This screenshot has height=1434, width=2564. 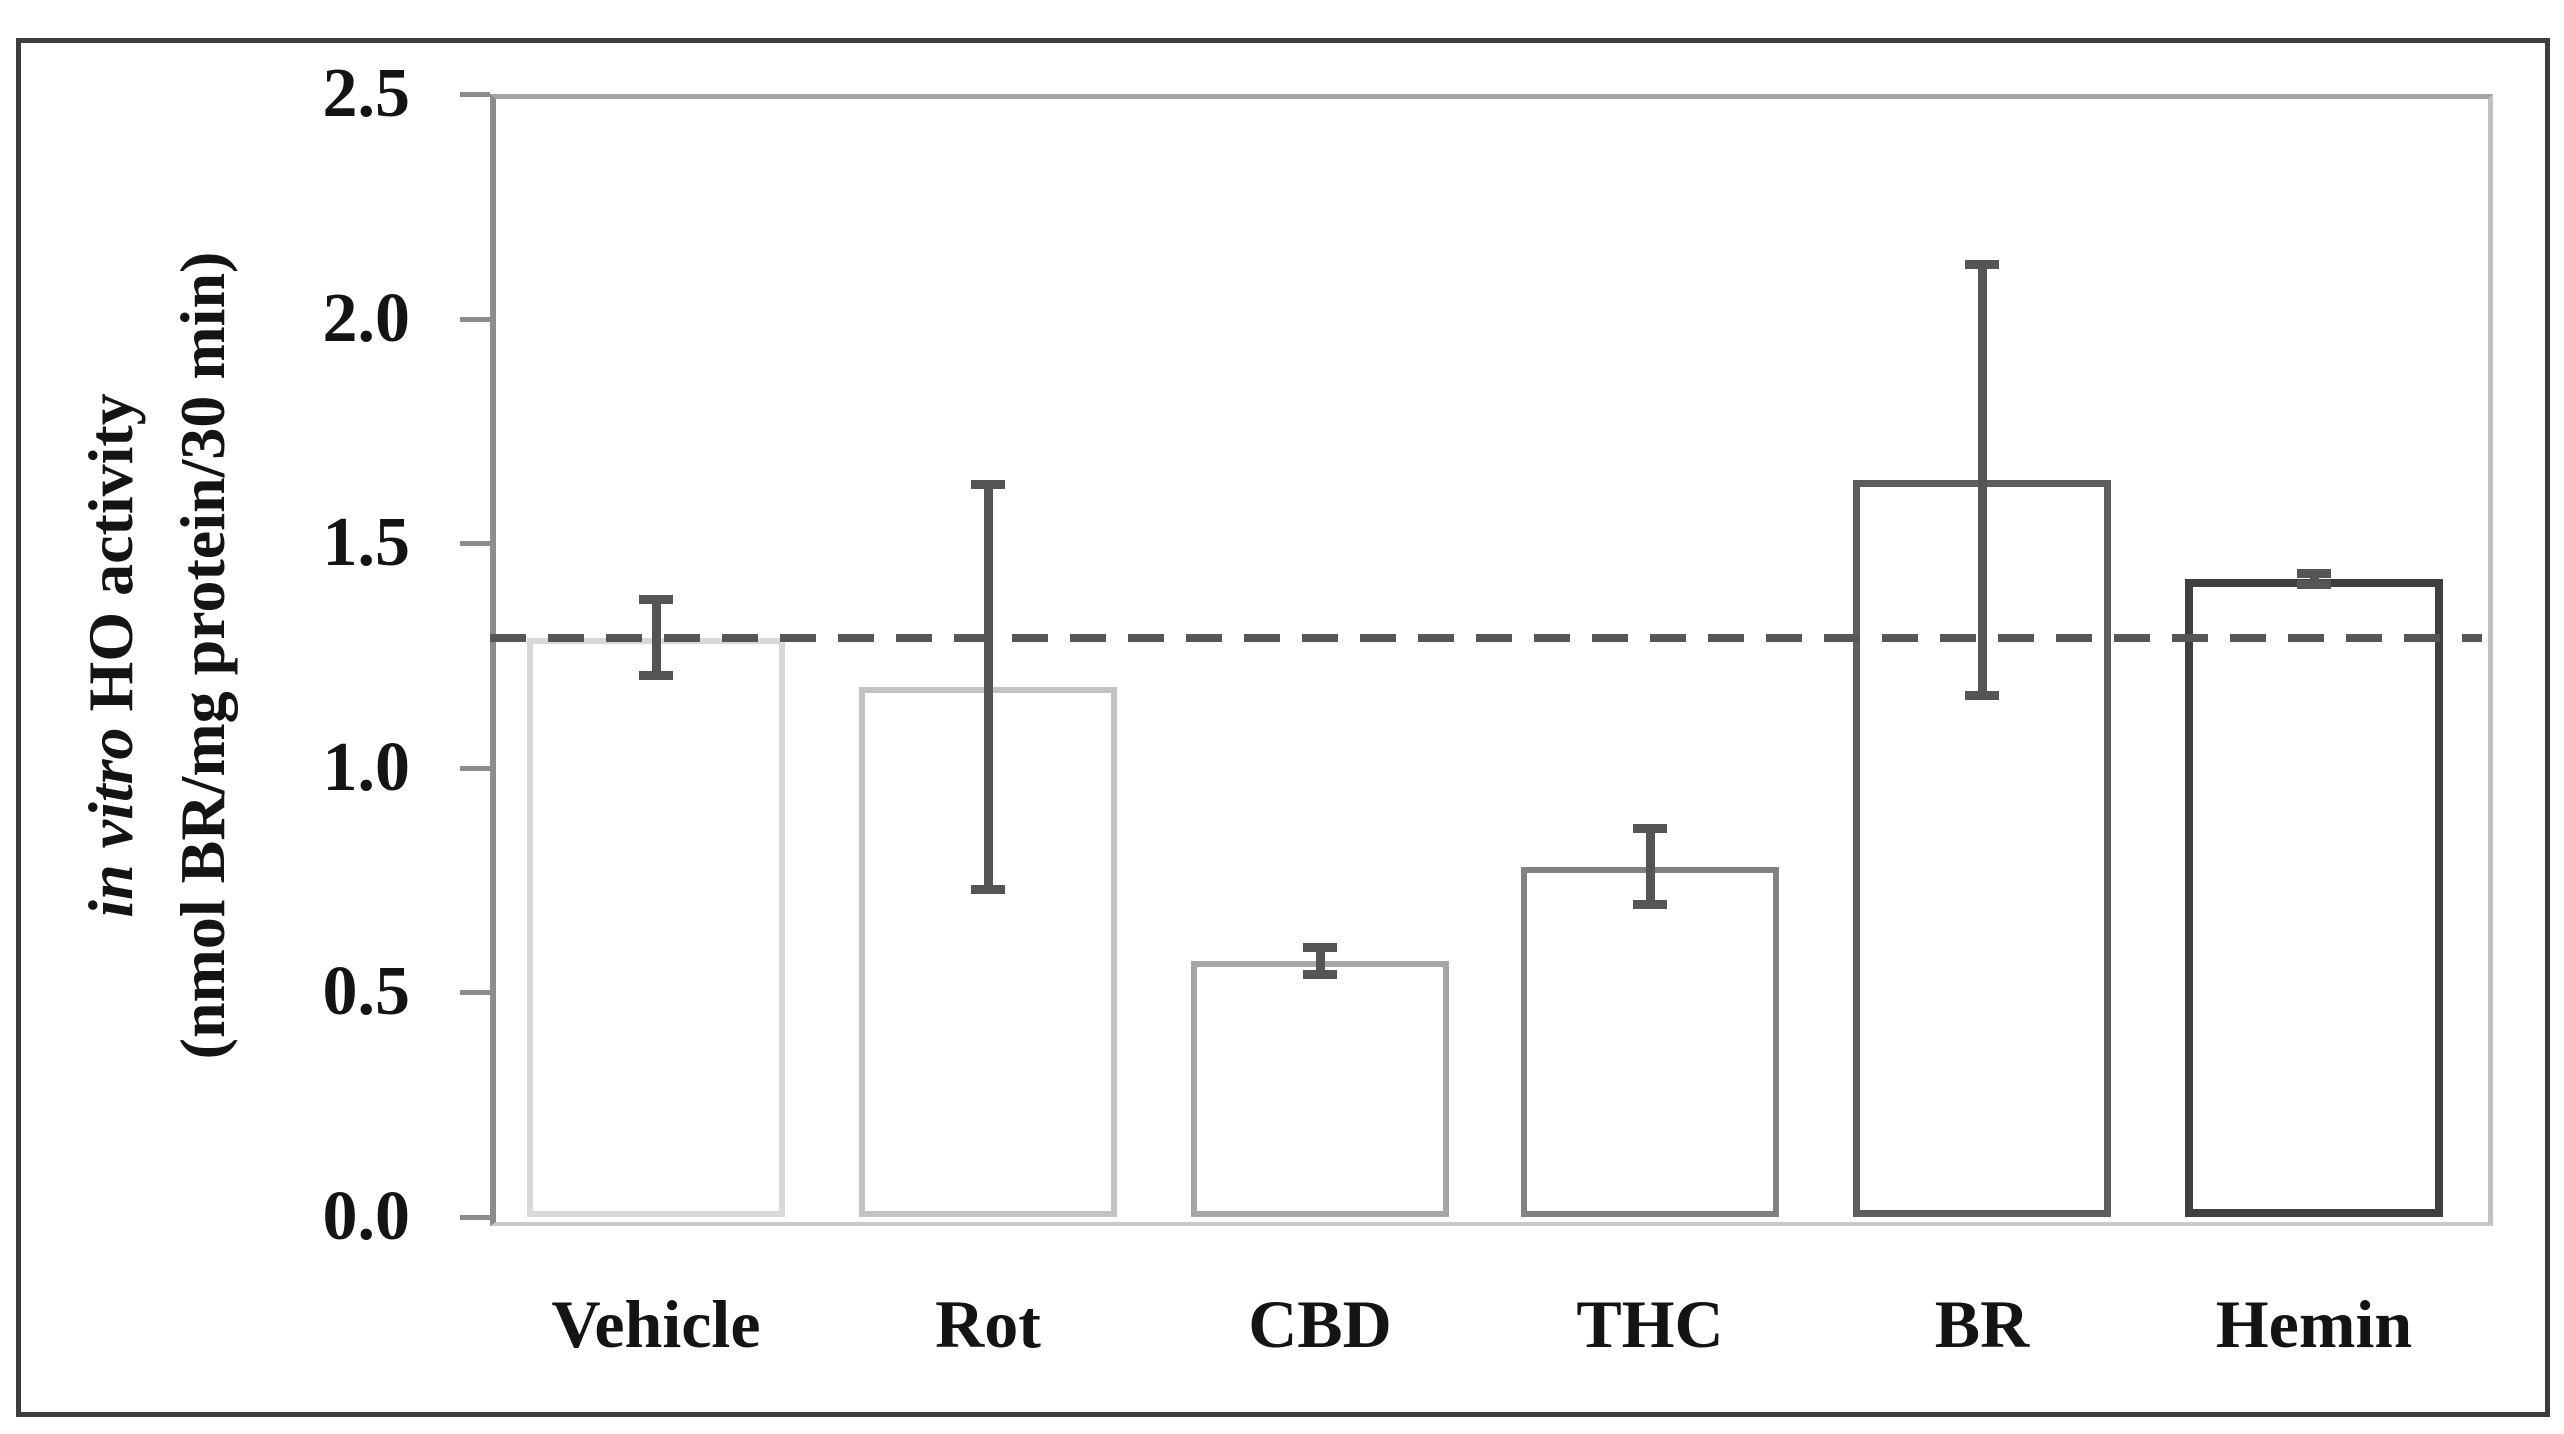 I want to click on bar-hemin, so click(x=2314, y=898).